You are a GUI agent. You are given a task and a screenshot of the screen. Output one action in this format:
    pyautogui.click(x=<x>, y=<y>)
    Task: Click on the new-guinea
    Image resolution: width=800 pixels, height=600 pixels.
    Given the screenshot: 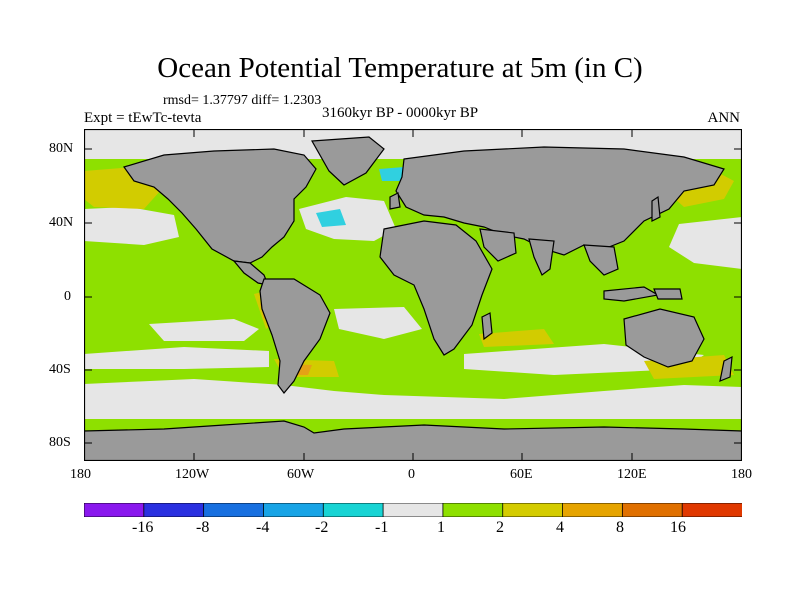 What is the action you would take?
    pyautogui.click(x=668, y=294)
    